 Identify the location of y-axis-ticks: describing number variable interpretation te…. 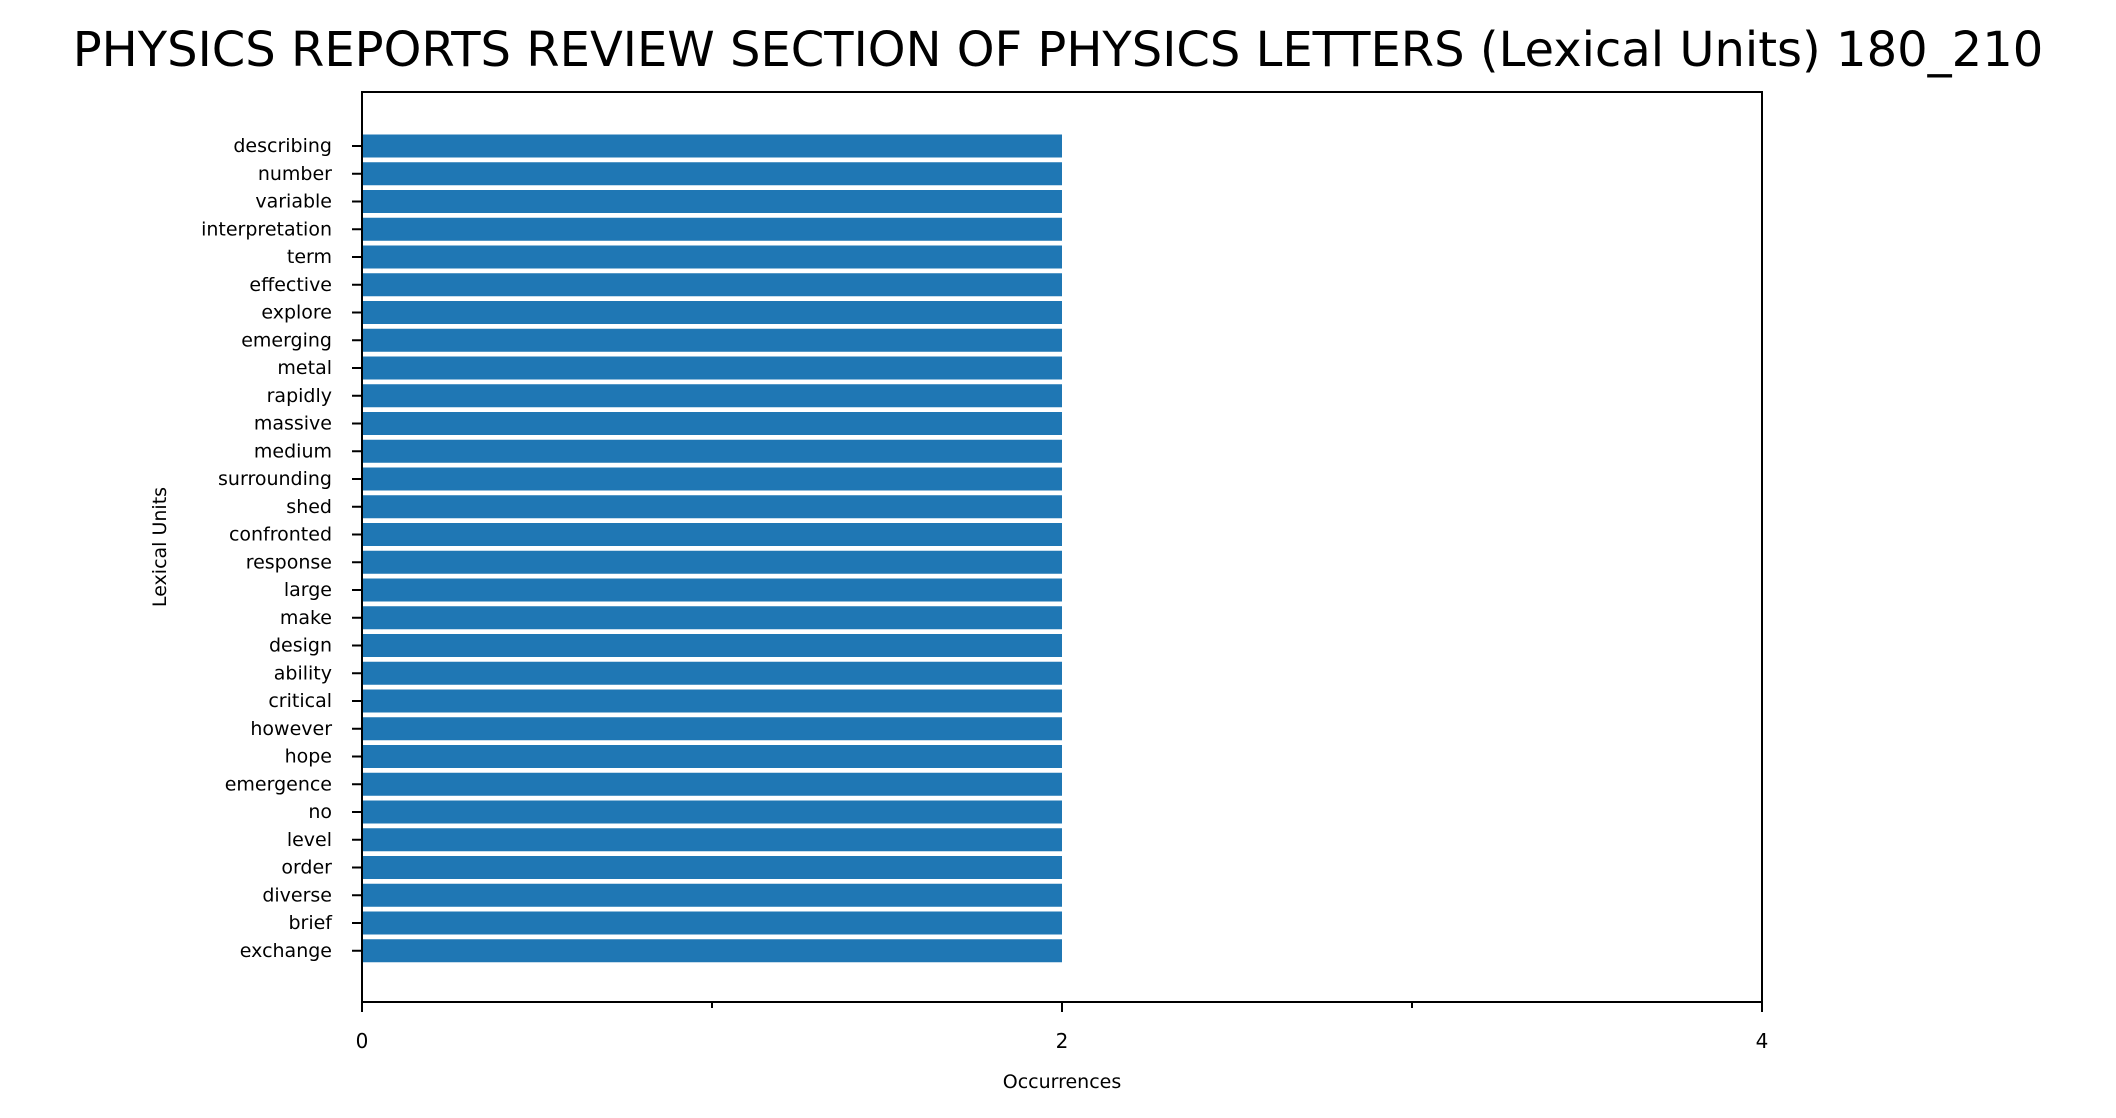
(281, 548).